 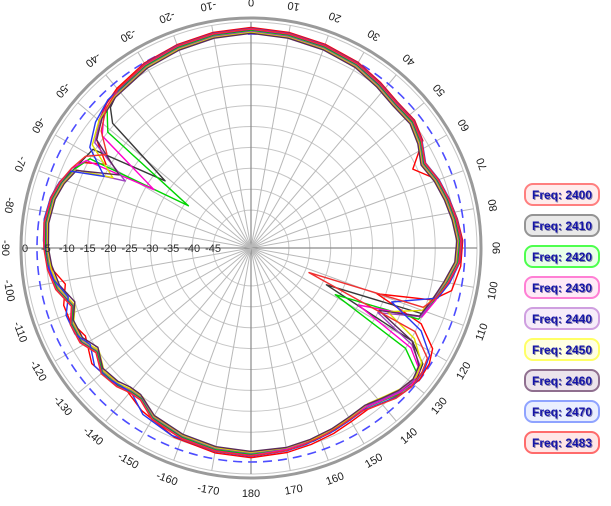 I want to click on angle-label--120: -120, so click(x=37, y=370).